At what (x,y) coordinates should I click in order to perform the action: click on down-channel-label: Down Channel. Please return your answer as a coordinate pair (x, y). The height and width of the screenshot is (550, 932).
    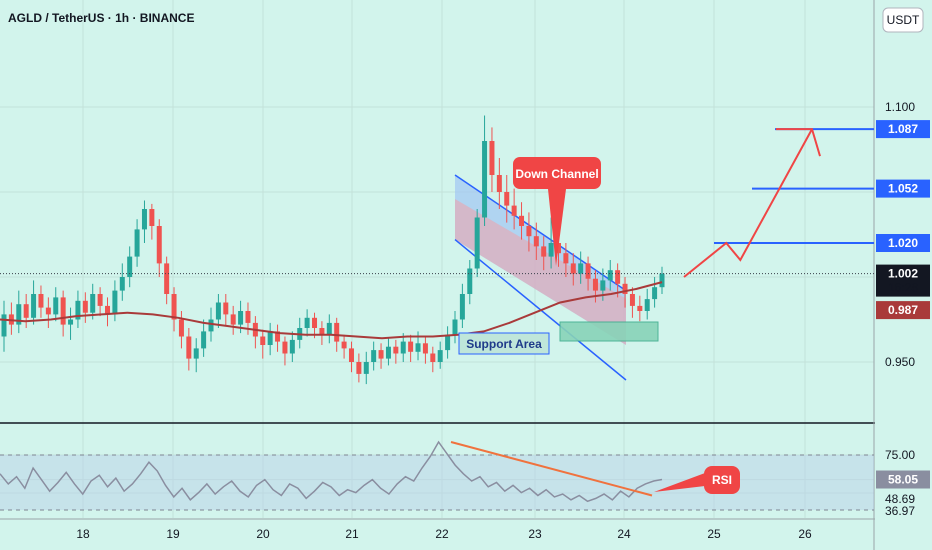
    Looking at the image, I should click on (556, 174).